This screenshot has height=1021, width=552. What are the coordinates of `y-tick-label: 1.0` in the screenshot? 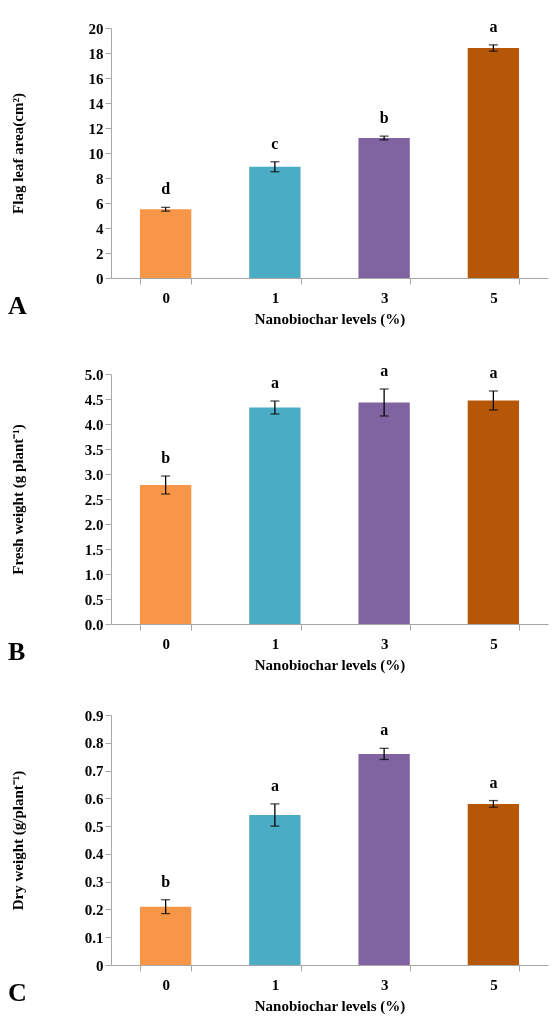 It's located at (94, 574).